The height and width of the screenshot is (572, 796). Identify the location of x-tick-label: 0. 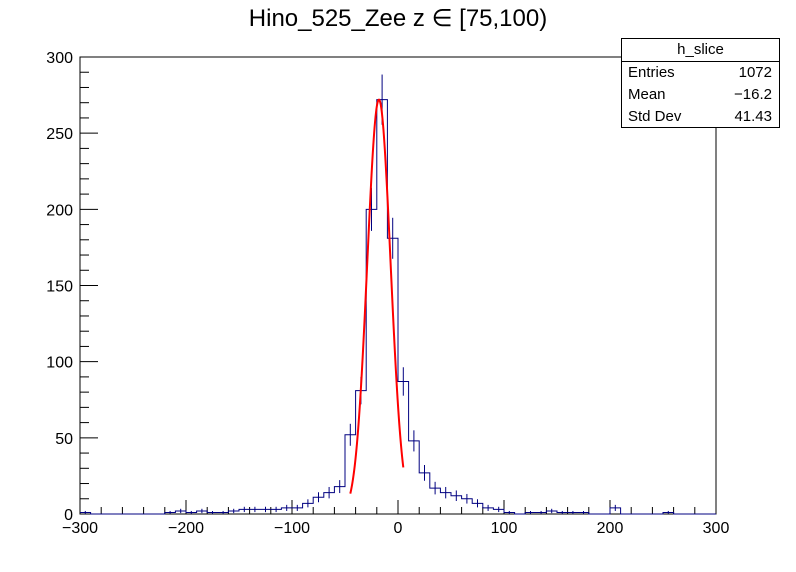
(398, 528).